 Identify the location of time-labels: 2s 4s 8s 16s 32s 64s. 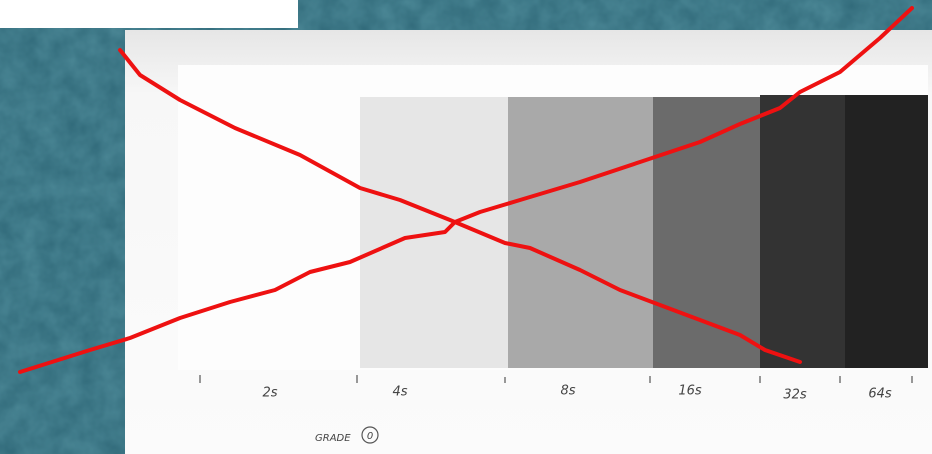
(576, 393).